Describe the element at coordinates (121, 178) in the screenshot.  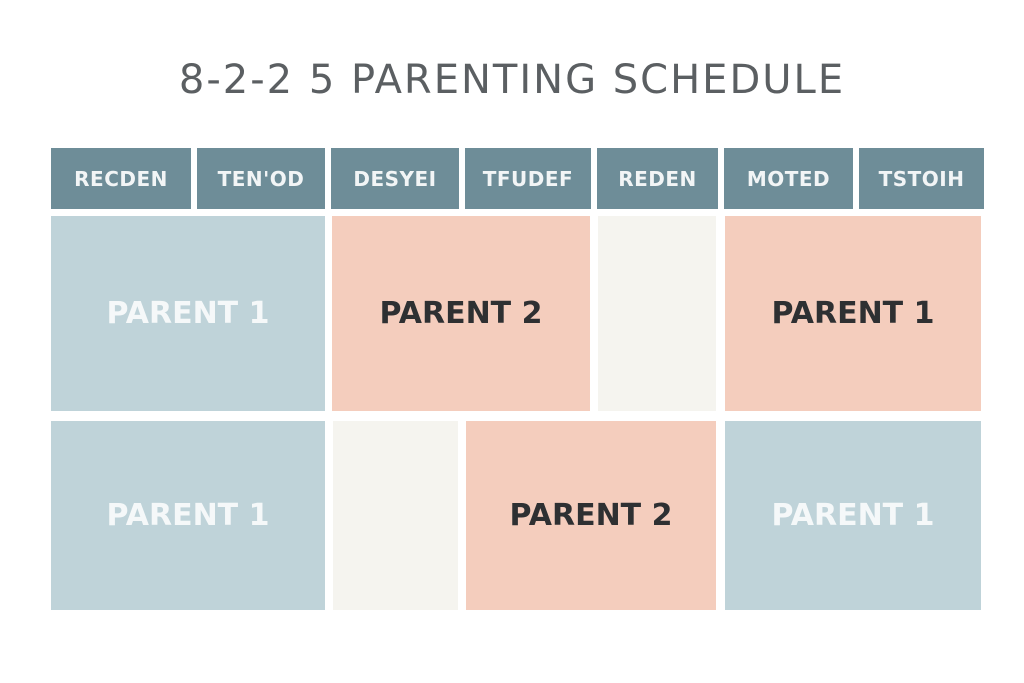
I see `header-cell: RECDEN` at that location.